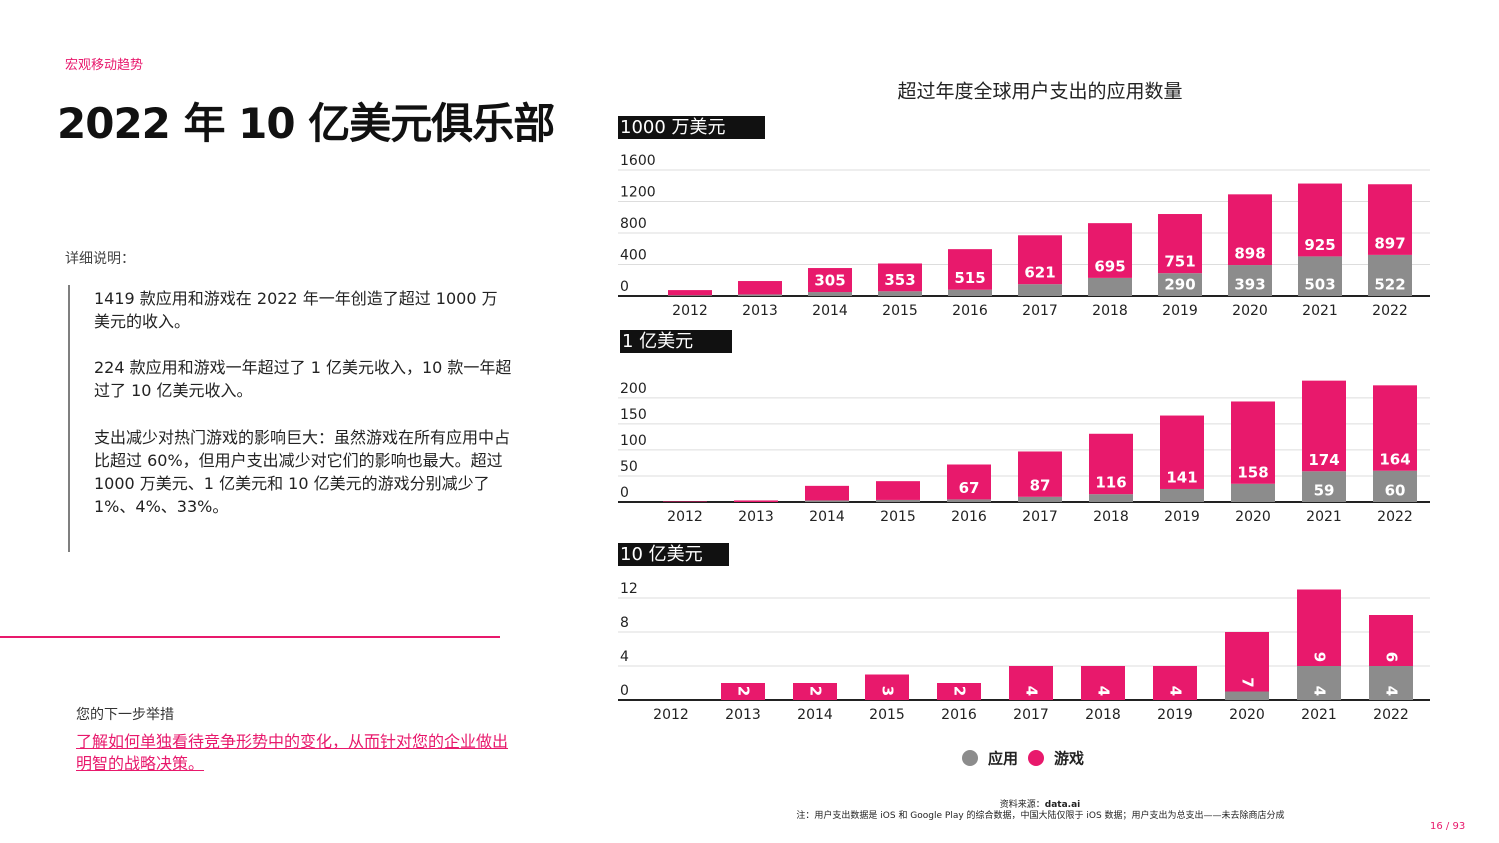 Image resolution: width=1499 pixels, height=843 pixels. I want to click on y-tick-label: 12, so click(629, 589).